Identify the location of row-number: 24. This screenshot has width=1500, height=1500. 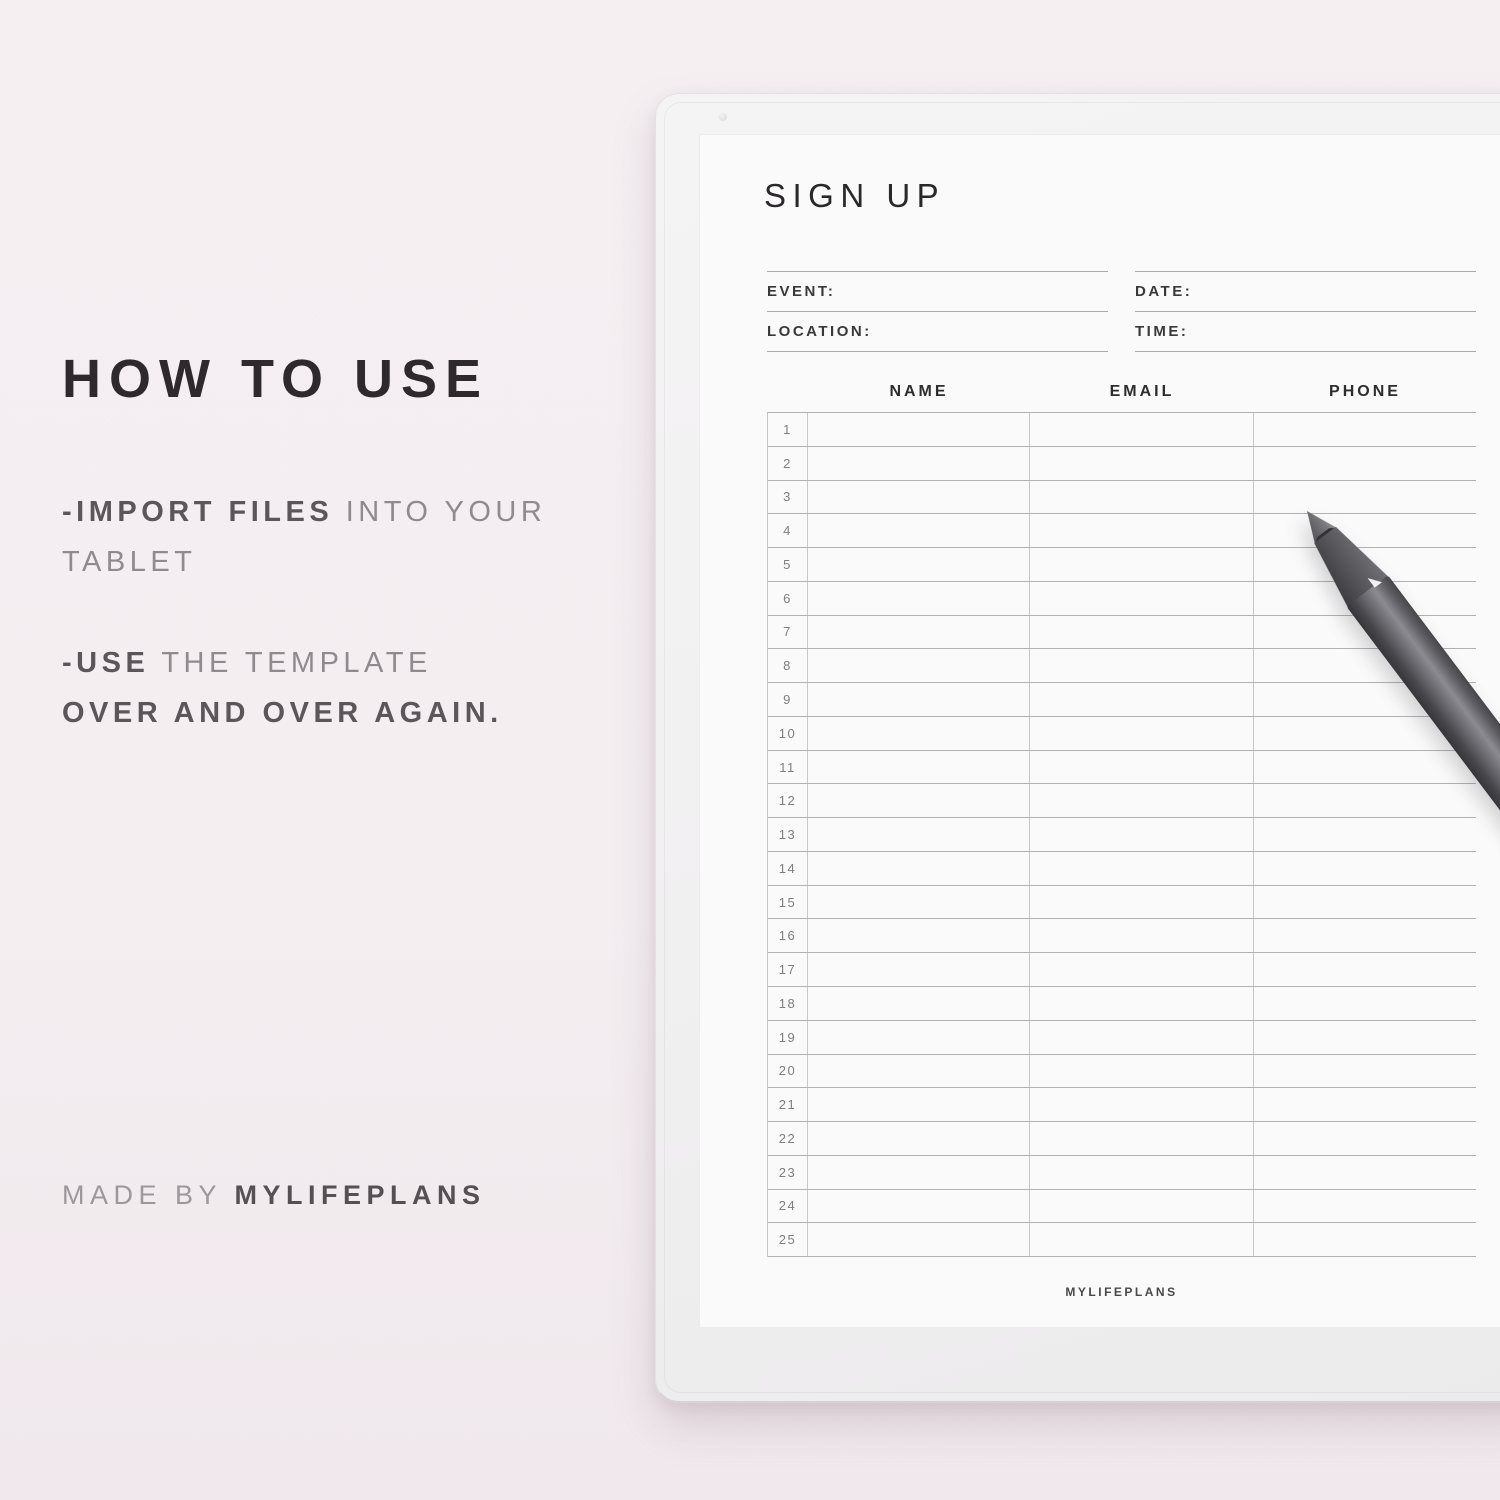
(788, 1206).